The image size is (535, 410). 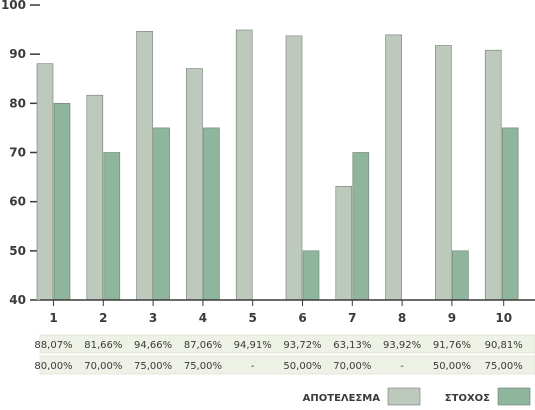 I want to click on legend: ΑΠΟΤΕΛΕΣΜΑ ΣΤΟΧΟΣ, so click(x=417, y=396).